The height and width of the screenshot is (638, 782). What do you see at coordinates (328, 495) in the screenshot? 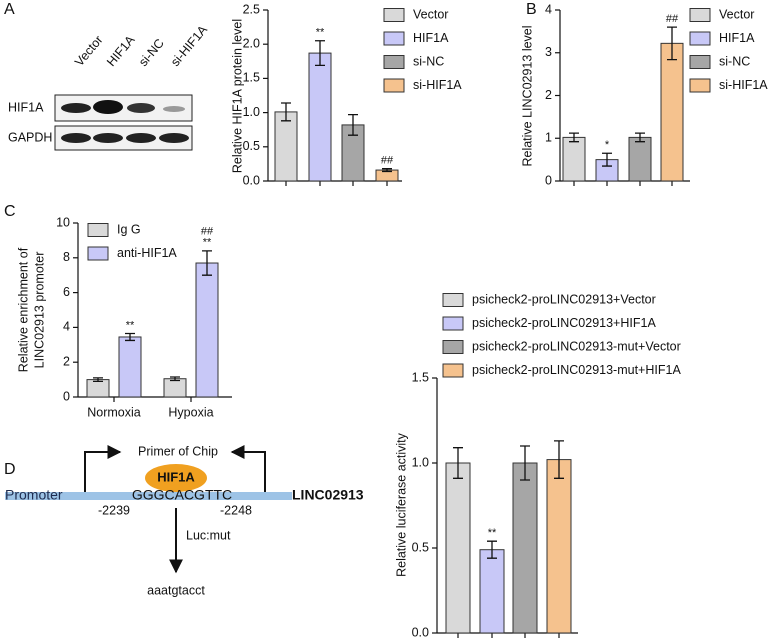
I see `gene-label: LINC02913` at bounding box center [328, 495].